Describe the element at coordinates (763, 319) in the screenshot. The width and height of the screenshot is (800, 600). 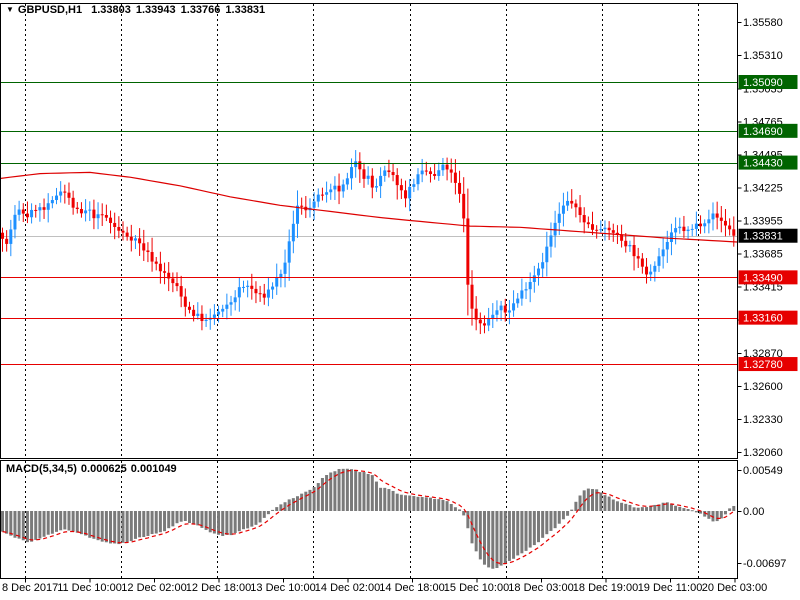
I see `support-badge: 1.33160` at that location.